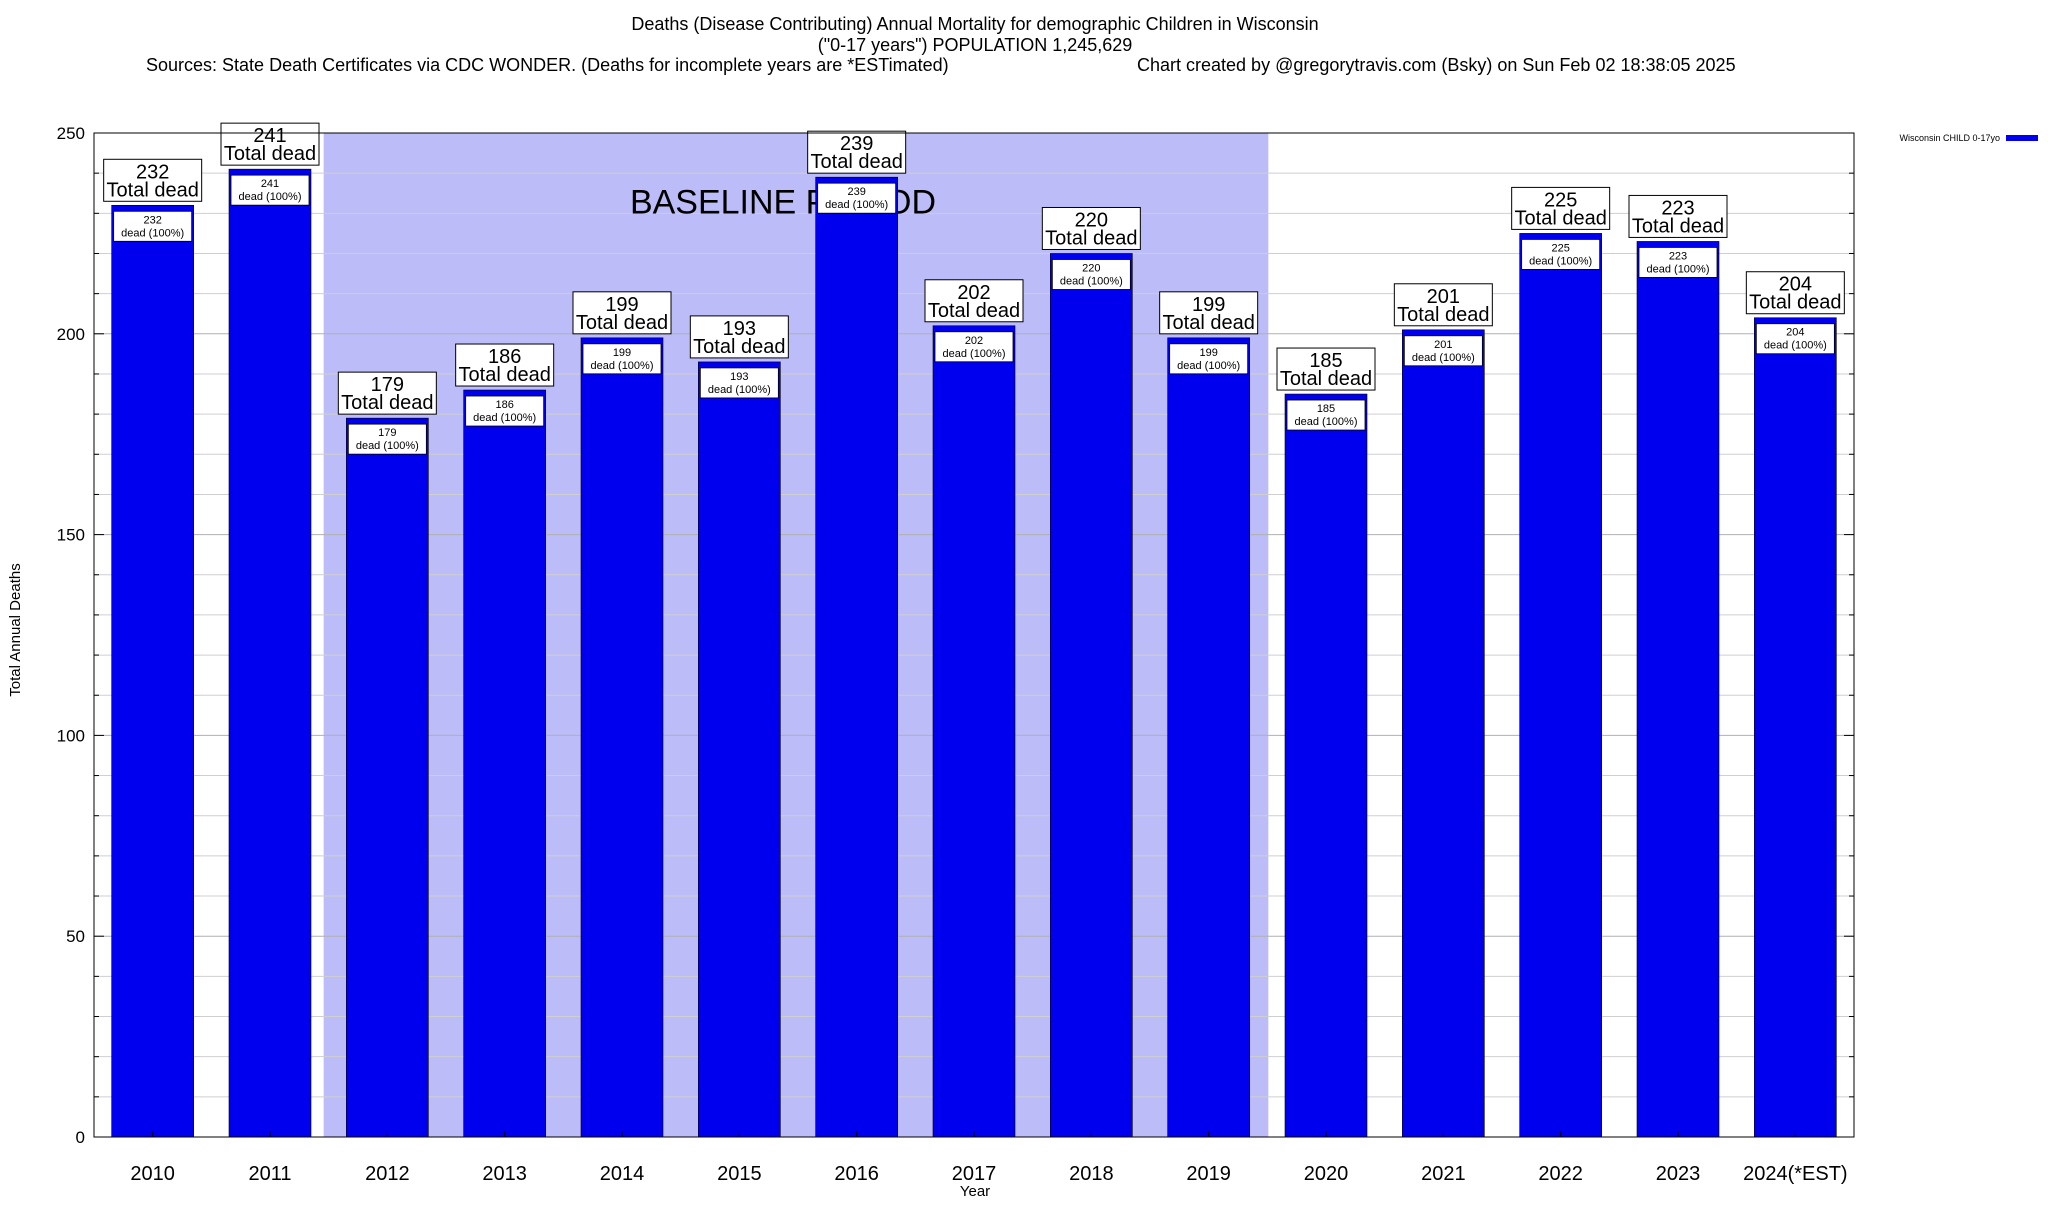  What do you see at coordinates (739, 1174) in the screenshot?
I see `x-tick-label: 2015` at bounding box center [739, 1174].